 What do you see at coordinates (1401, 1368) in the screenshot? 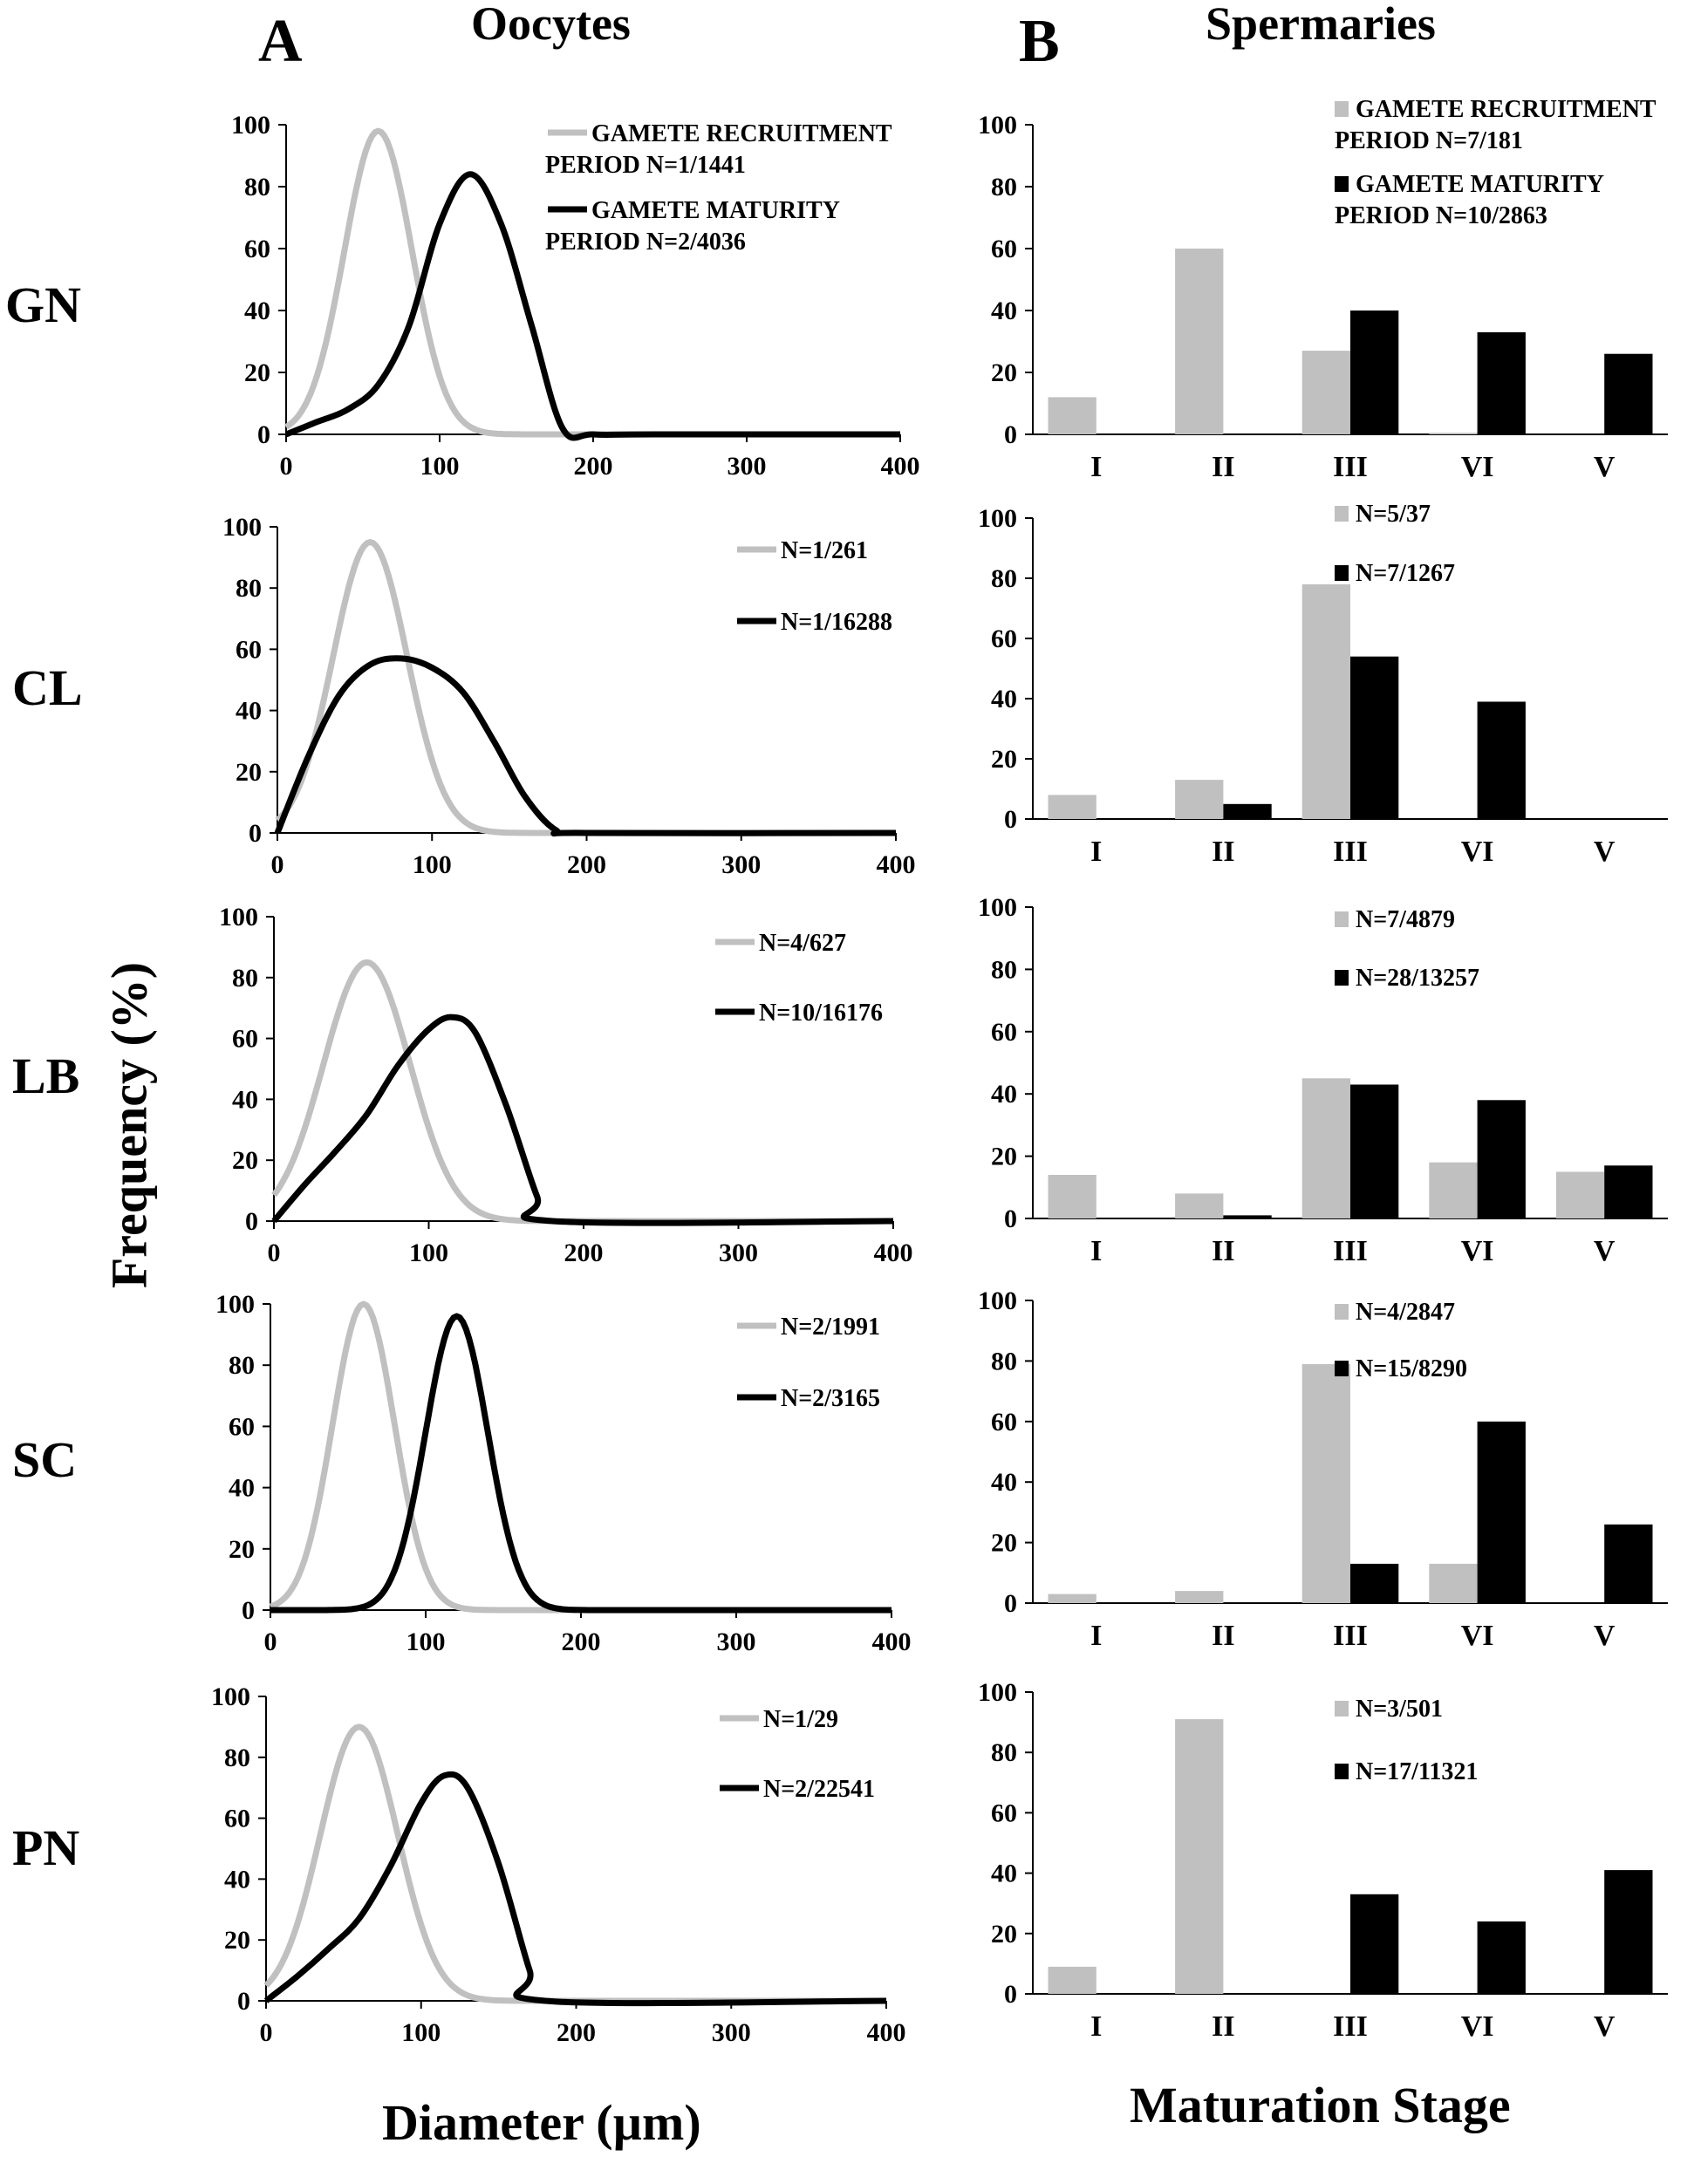
I see `legend-item: N=15/8290` at bounding box center [1401, 1368].